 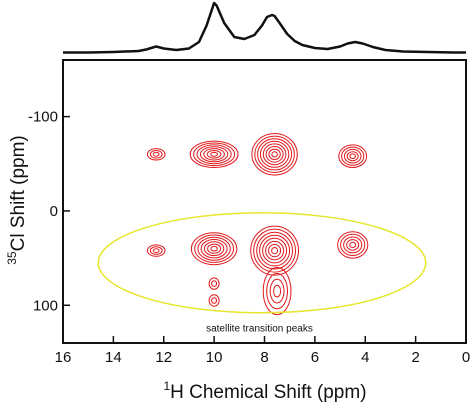 What do you see at coordinates (466, 357) in the screenshot?
I see `x-tick-label: 0` at bounding box center [466, 357].